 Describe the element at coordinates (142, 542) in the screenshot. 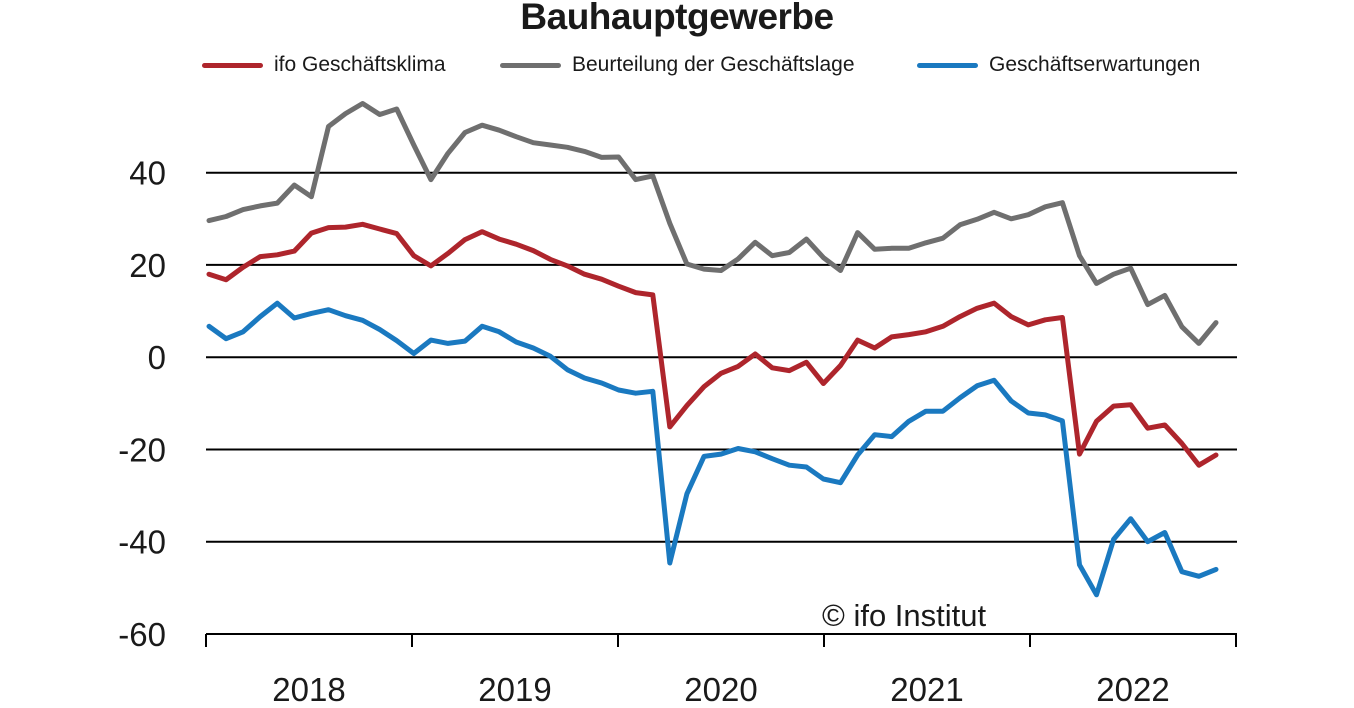

I see `y-tick-label--40: -40` at that location.